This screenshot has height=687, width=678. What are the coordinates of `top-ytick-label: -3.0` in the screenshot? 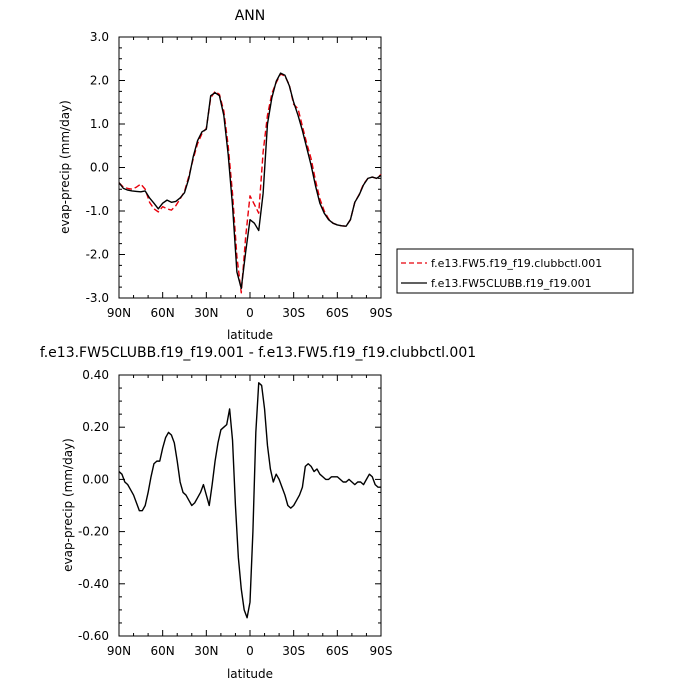 It's located at (97, 298).